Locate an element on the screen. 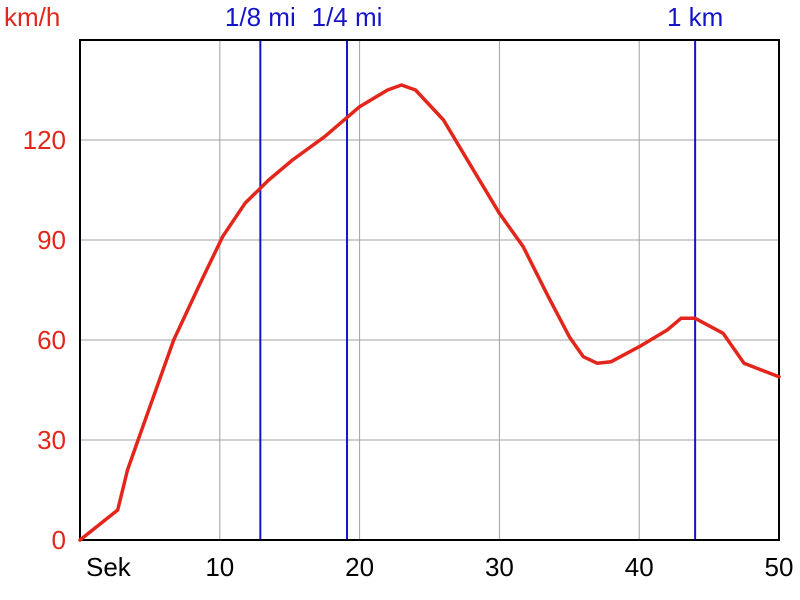 Image resolution: width=800 pixels, height=600 pixels. y-axis-label: km/h is located at coordinates (32, 17).